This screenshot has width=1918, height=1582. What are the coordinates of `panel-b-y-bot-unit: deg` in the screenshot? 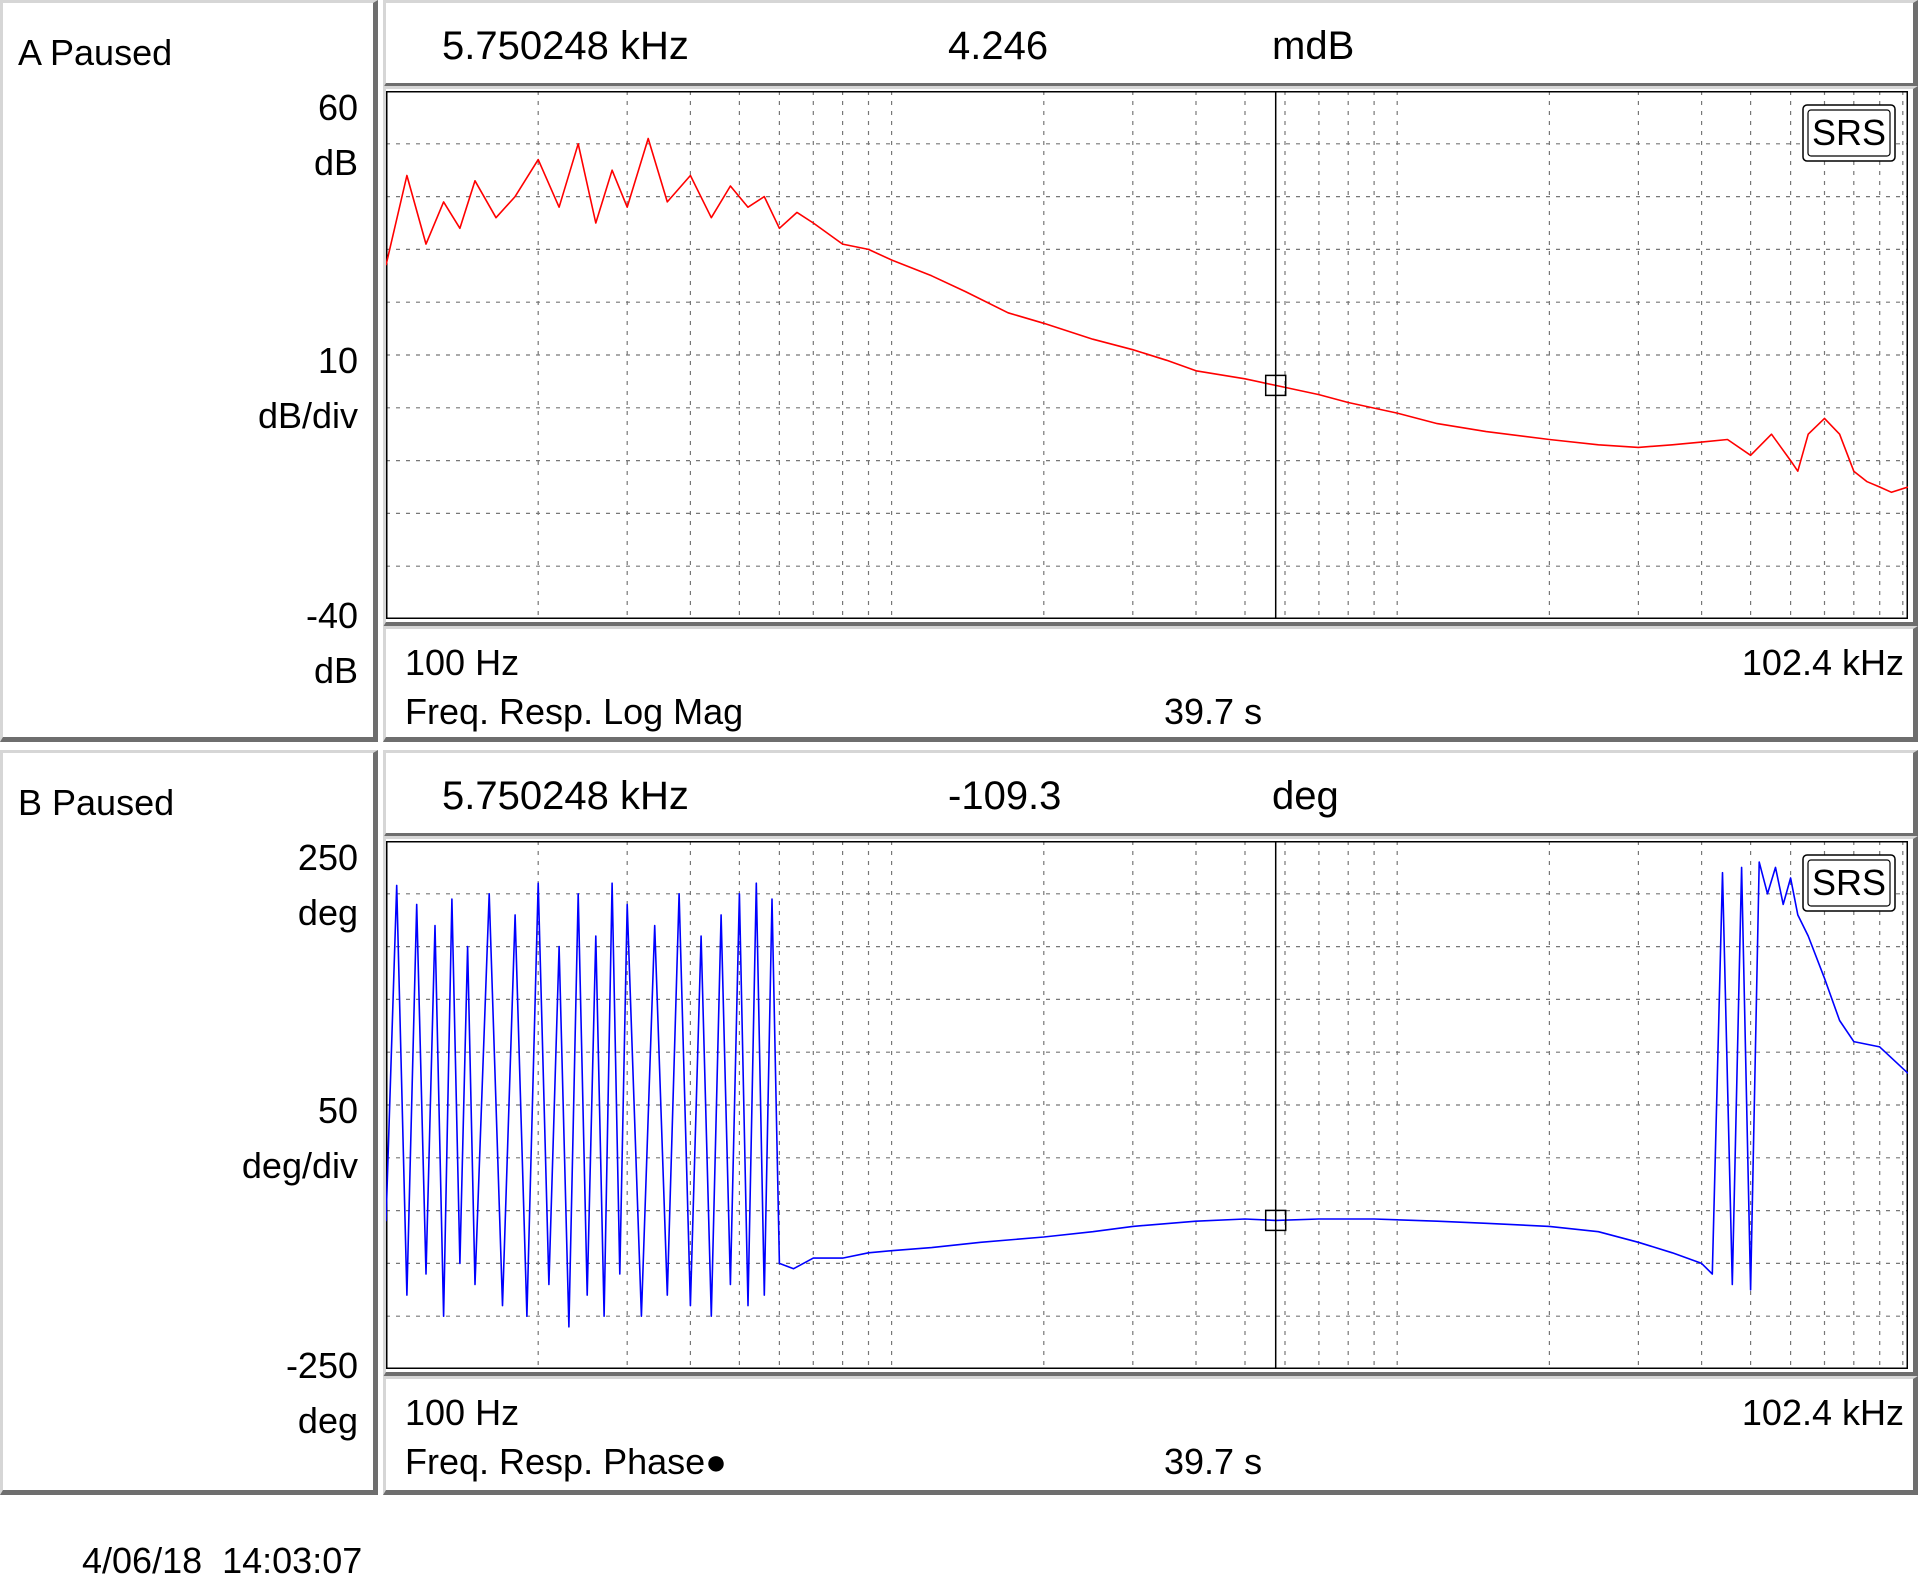 It's located at (327, 1420).